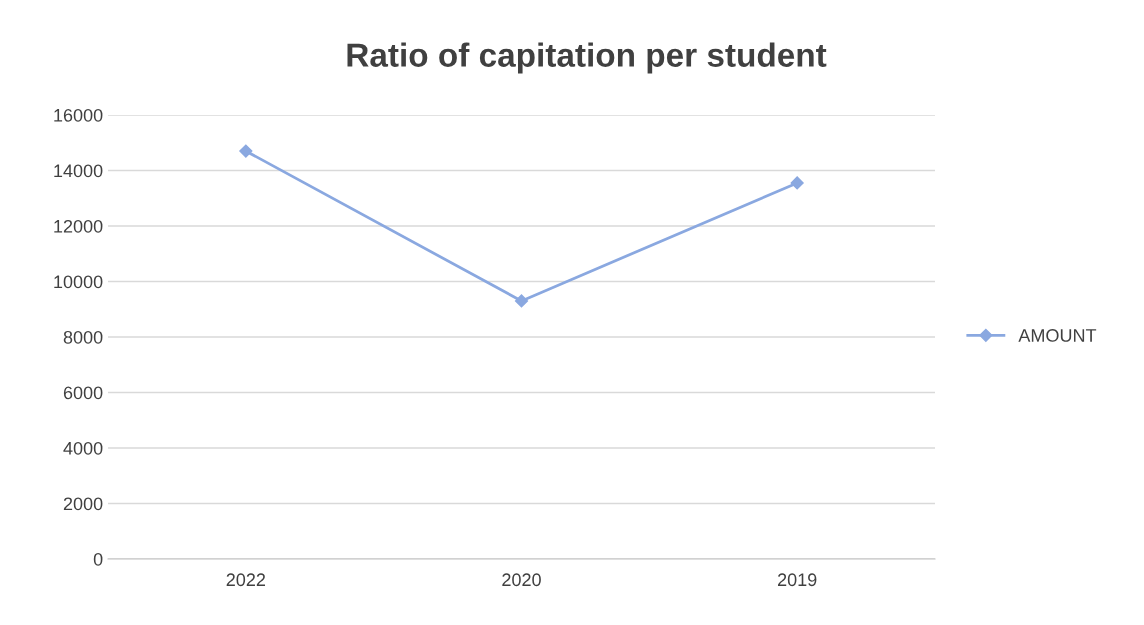 The image size is (1144, 625). What do you see at coordinates (83, 448) in the screenshot?
I see `y-tick-label: 4000` at bounding box center [83, 448].